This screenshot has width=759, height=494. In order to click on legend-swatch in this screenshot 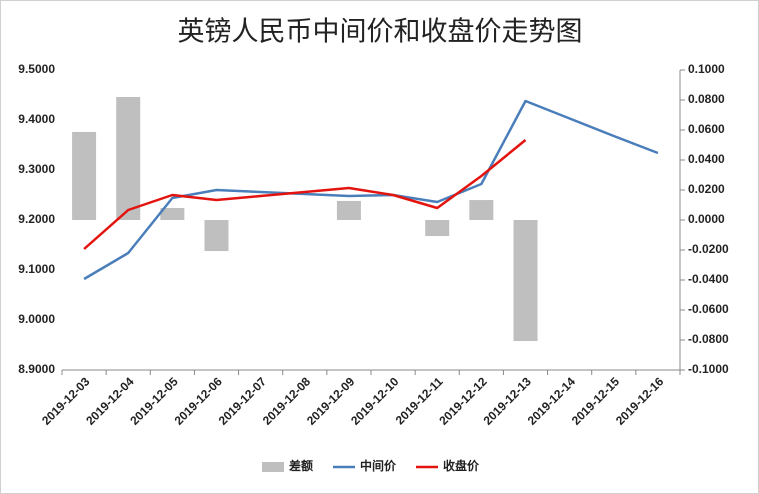, I will do `click(273, 467)`.